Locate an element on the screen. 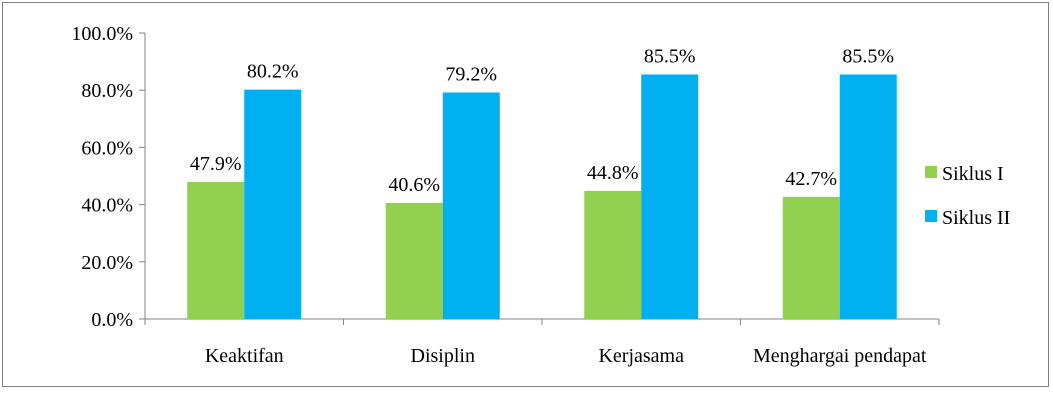 The height and width of the screenshot is (393, 1053). y-tick-label: 60.0% is located at coordinates (107, 148).